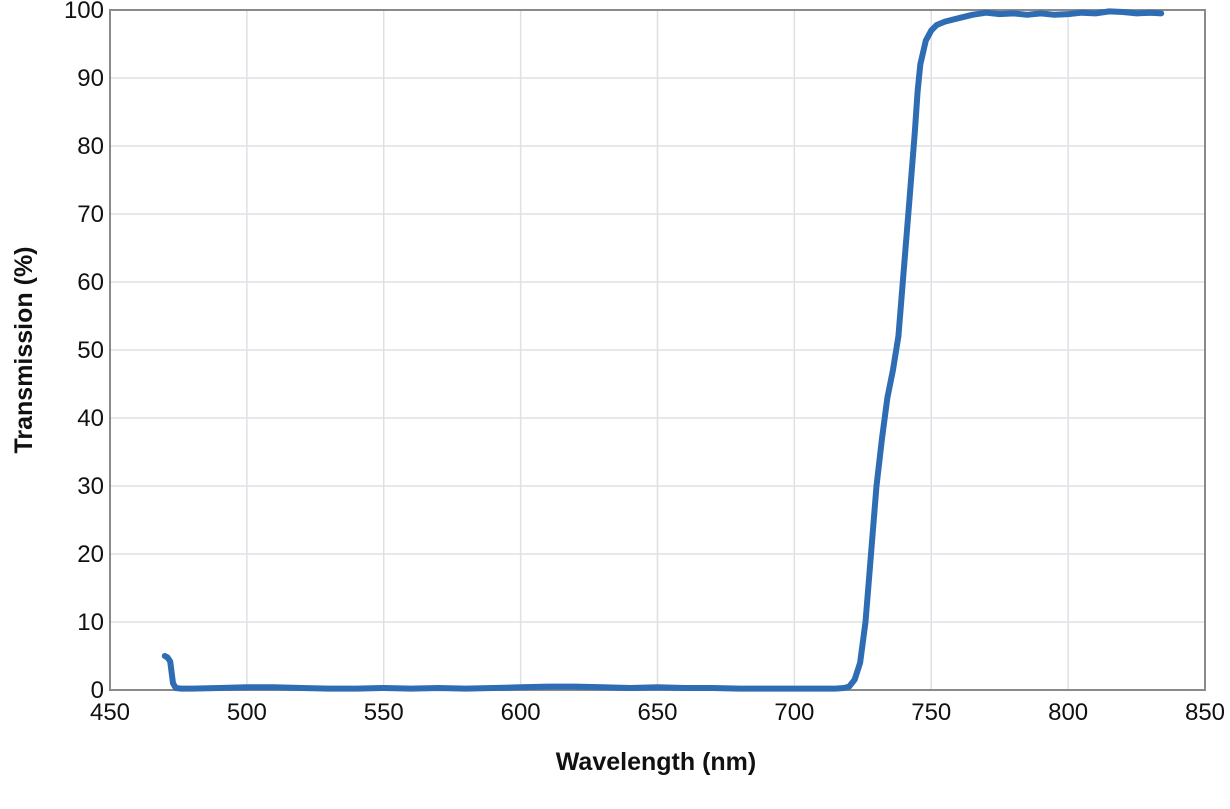 This screenshot has height=809, width=1230. Describe the element at coordinates (247, 712) in the screenshot. I see `x-tick-label: 500` at that location.